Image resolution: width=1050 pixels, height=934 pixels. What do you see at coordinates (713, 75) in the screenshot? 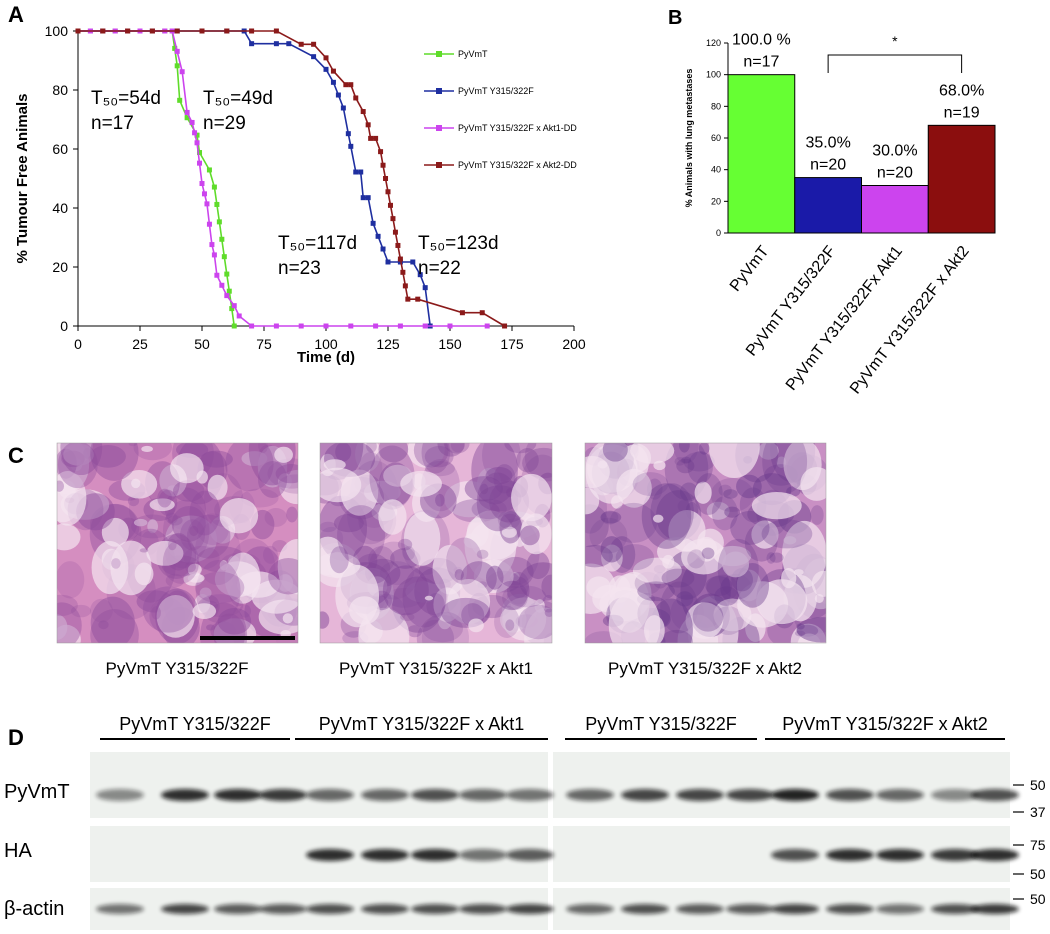
I see `y-tick-label: 100` at bounding box center [713, 75].